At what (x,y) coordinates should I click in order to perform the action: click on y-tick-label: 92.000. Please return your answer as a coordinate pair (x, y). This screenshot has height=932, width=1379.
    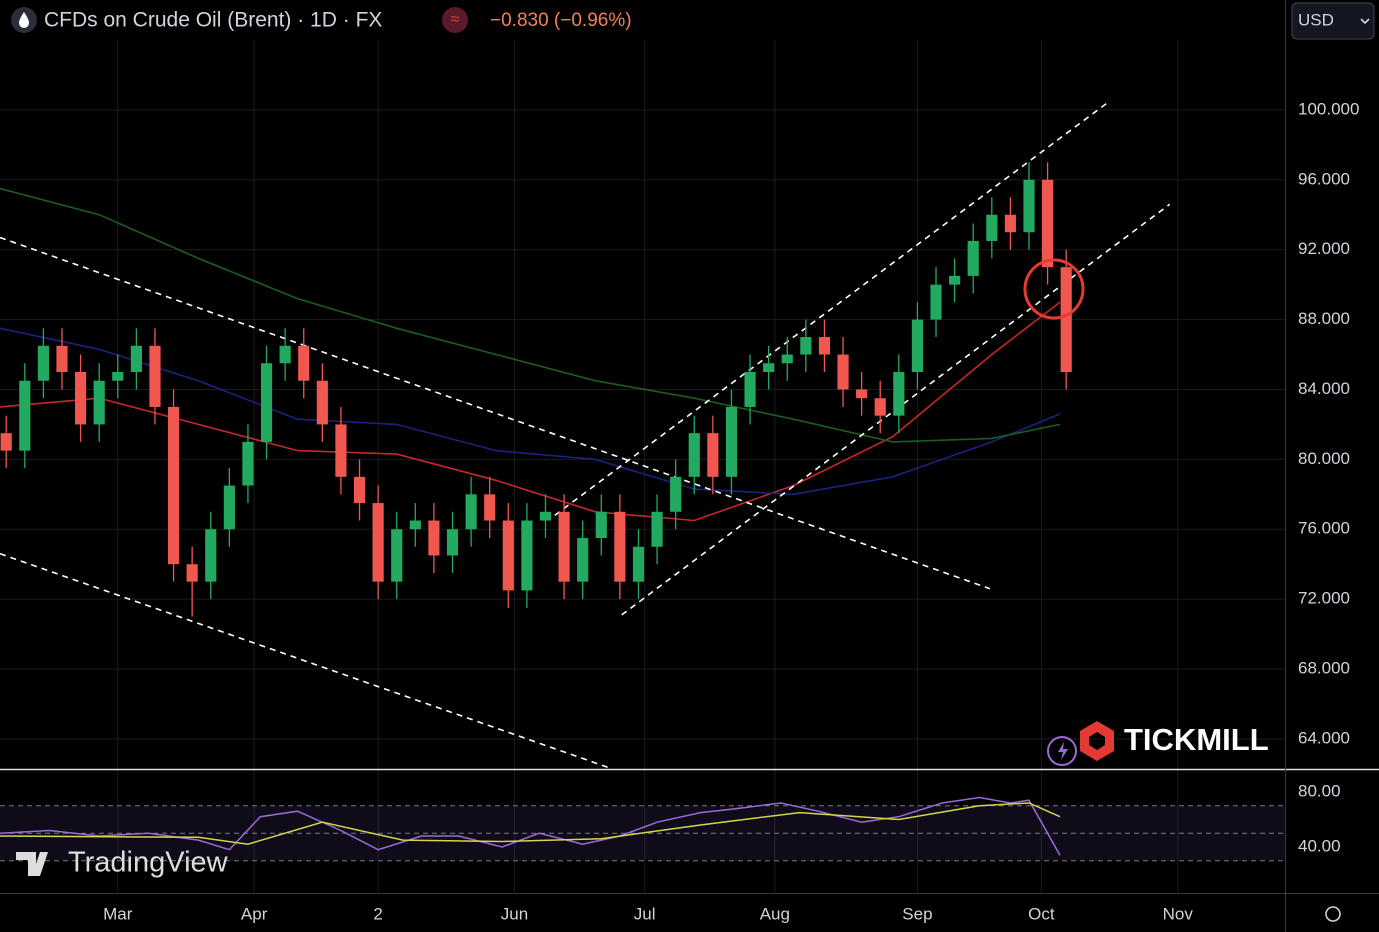
    Looking at the image, I should click on (1324, 248).